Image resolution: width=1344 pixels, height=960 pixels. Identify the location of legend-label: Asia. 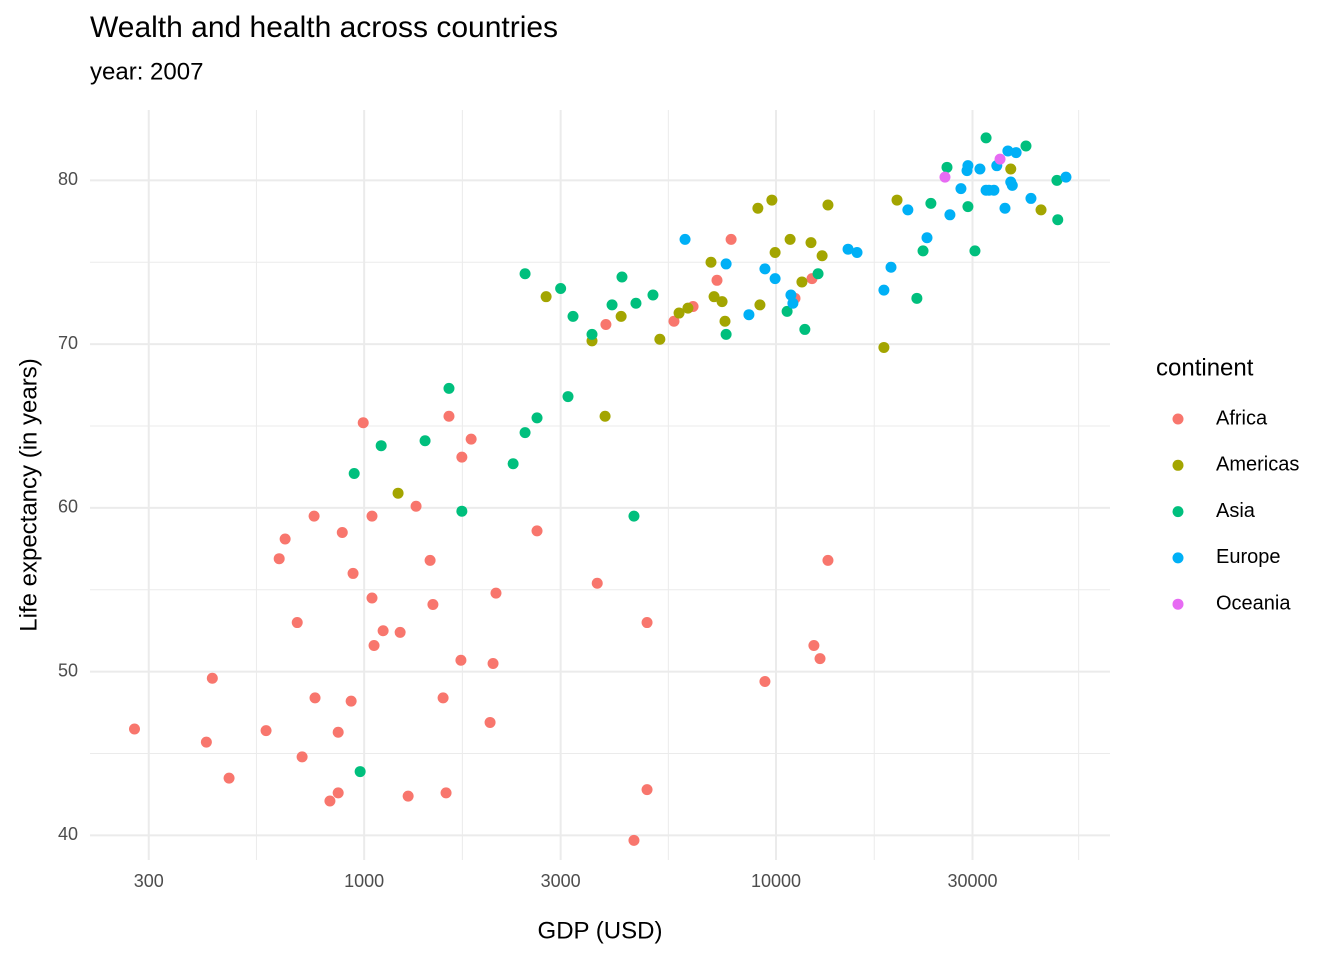
(1236, 511).